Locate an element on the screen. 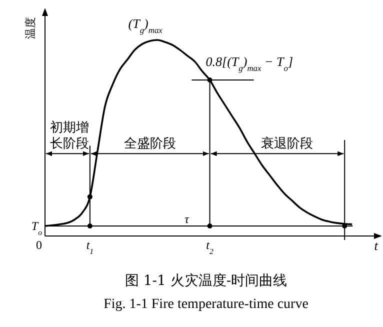 This screenshot has width=383, height=327. annotation: τ is located at coordinates (187, 219).